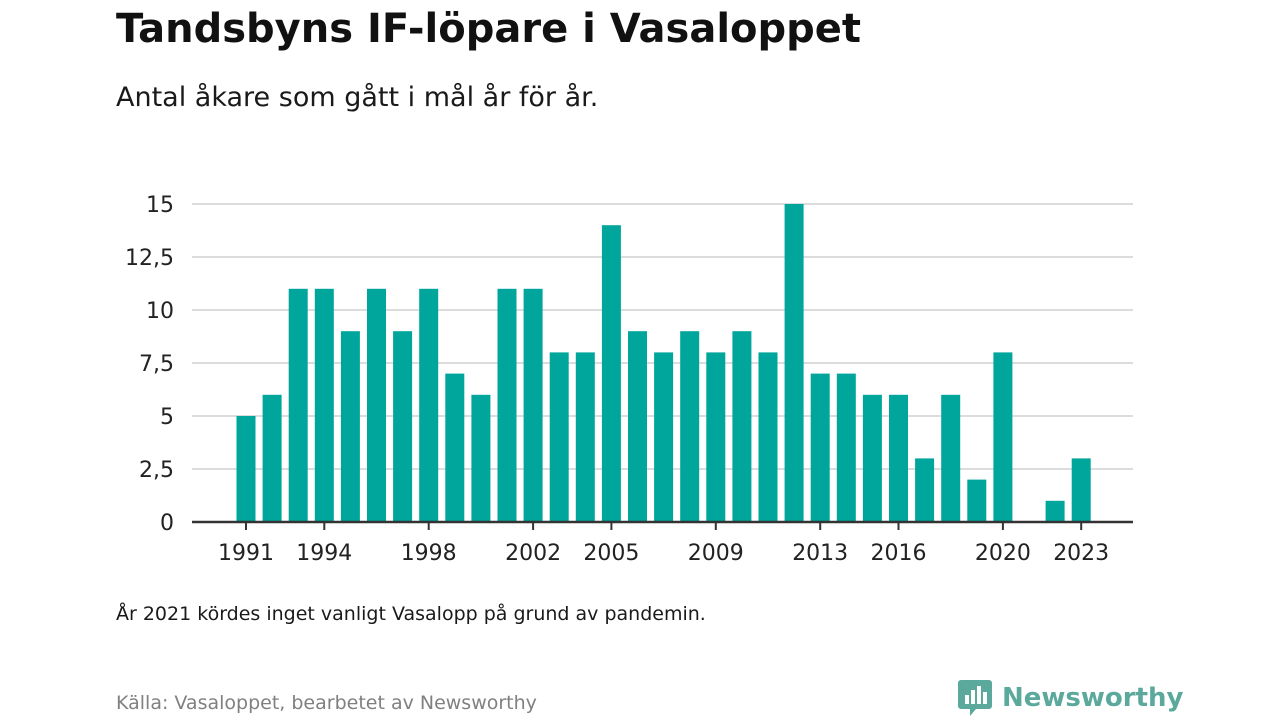 The image size is (1280, 720). Describe the element at coordinates (975, 698) in the screenshot. I see `newsworthy-logo-icon` at that location.